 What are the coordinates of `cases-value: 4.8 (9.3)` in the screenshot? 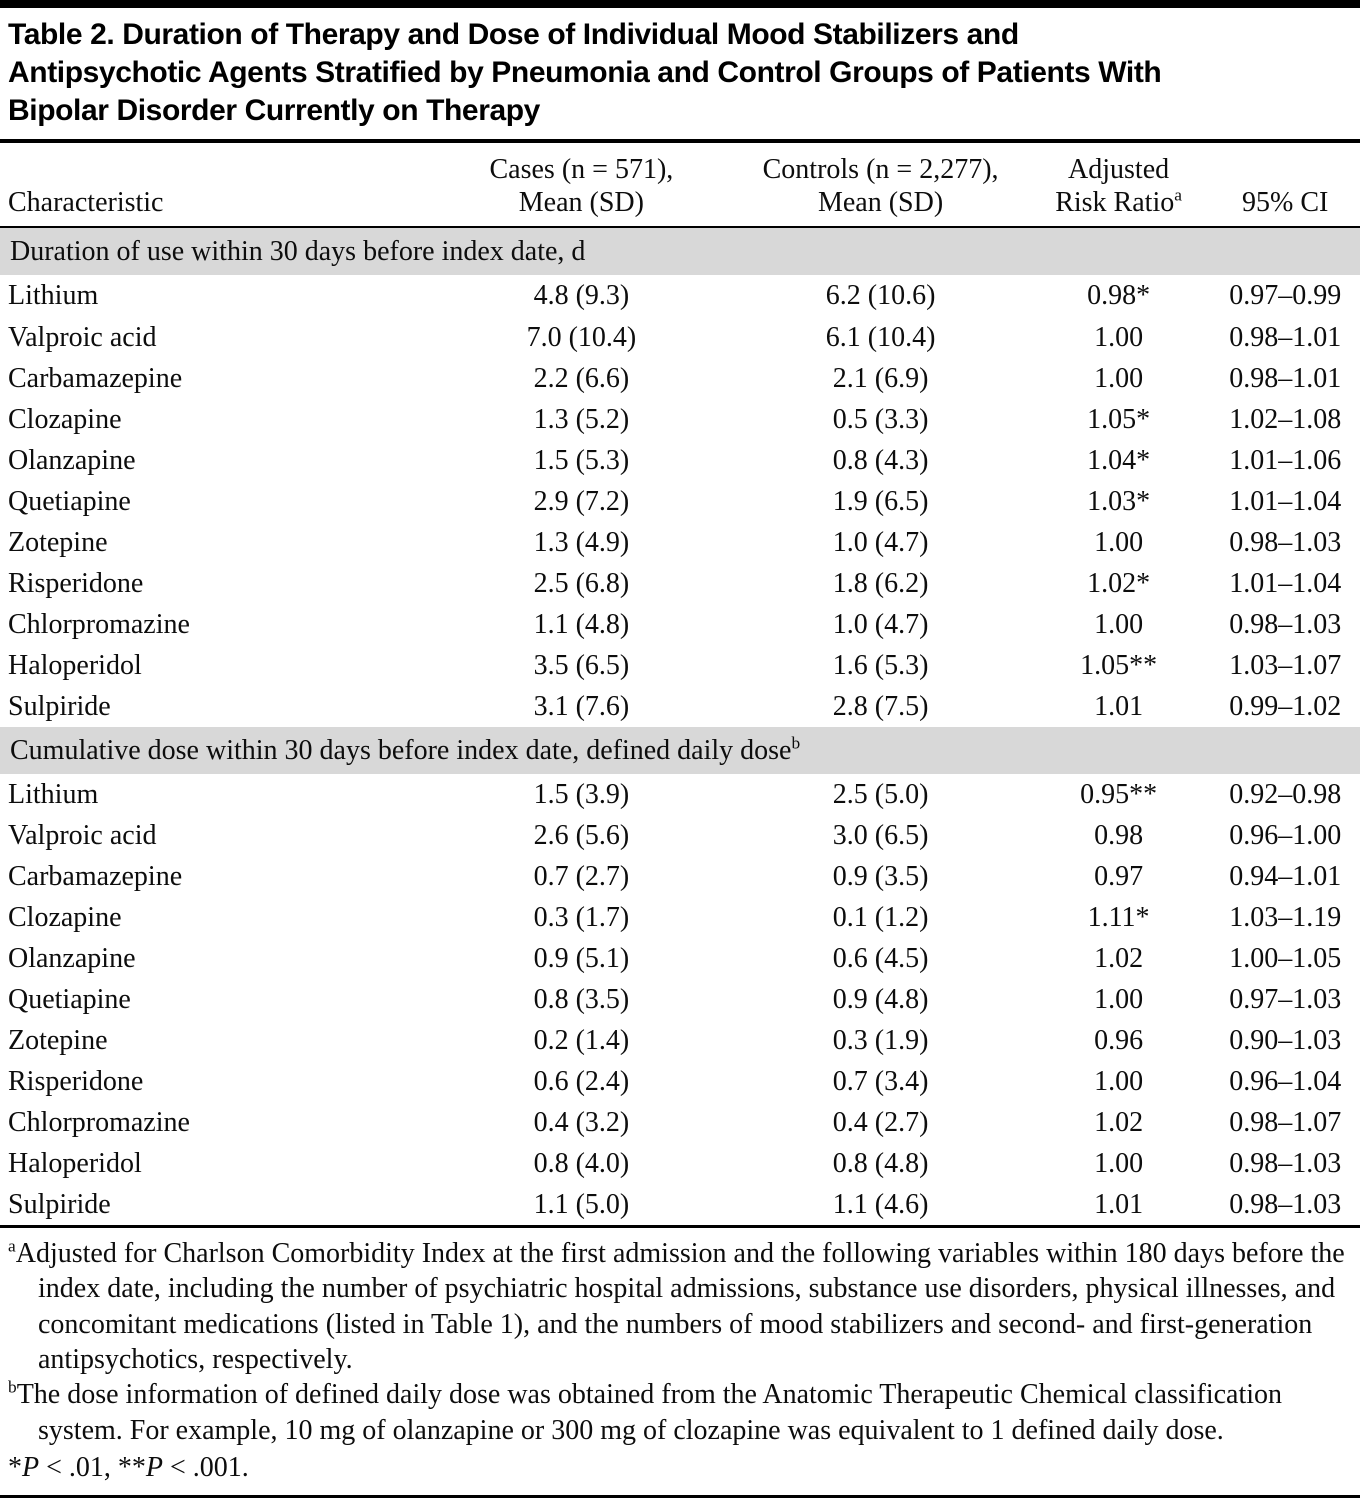 It's located at (581, 296).